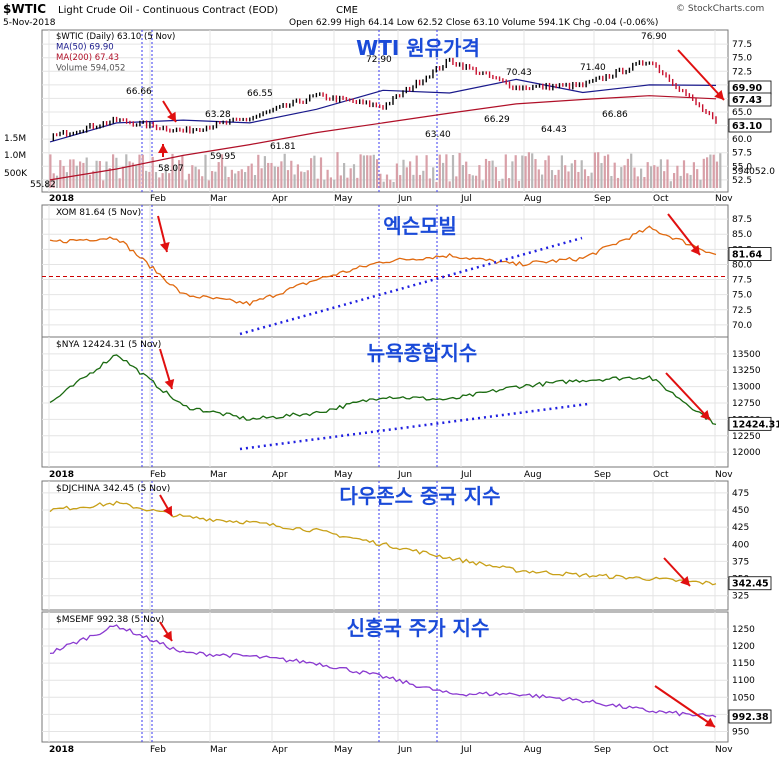 This screenshot has height=770, width=779. Describe the element at coordinates (280, 750) in the screenshot. I see `month-label: Apr` at that location.